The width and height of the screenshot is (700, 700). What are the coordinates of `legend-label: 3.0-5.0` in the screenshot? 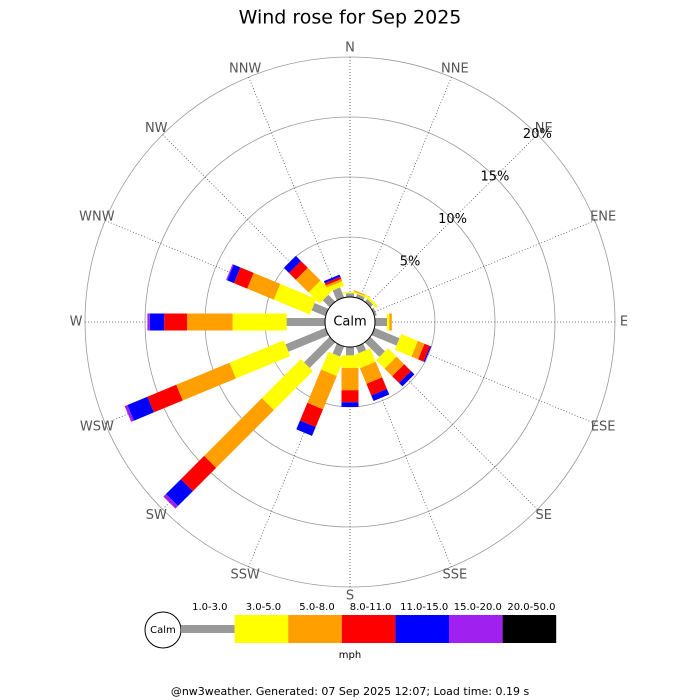 It's located at (263, 607).